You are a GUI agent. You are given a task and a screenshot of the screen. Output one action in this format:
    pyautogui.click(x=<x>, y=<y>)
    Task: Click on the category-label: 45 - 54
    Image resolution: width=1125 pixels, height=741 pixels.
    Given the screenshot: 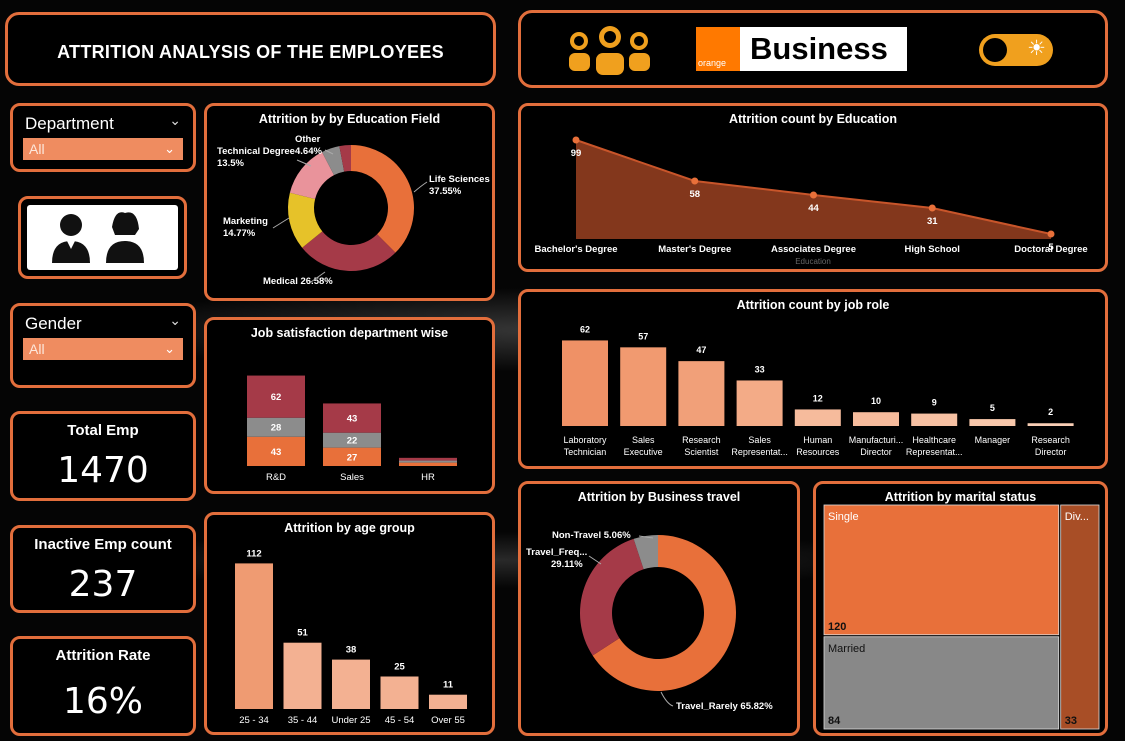 What is the action you would take?
    pyautogui.click(x=400, y=720)
    